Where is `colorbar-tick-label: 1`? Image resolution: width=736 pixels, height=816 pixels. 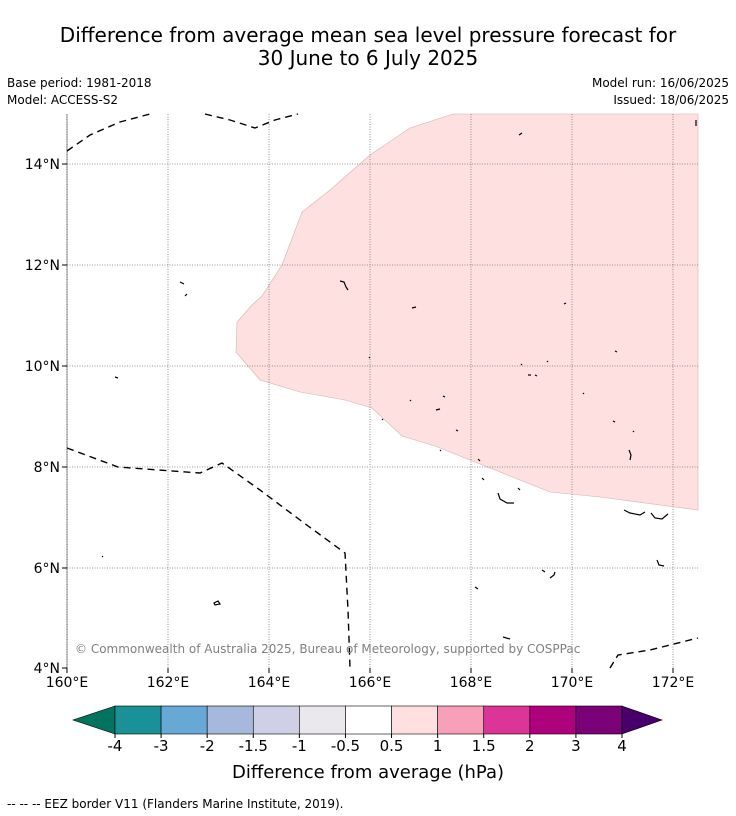 colorbar-tick-label: 1 is located at coordinates (438, 746).